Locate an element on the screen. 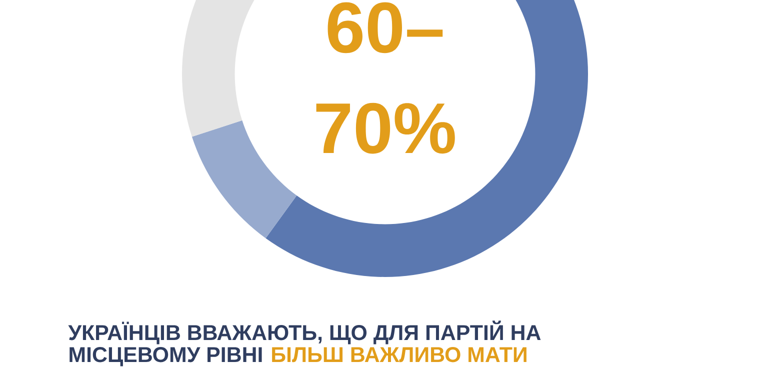 This screenshot has height=368, width=768. text: 60–70% is located at coordinates (385, 78).